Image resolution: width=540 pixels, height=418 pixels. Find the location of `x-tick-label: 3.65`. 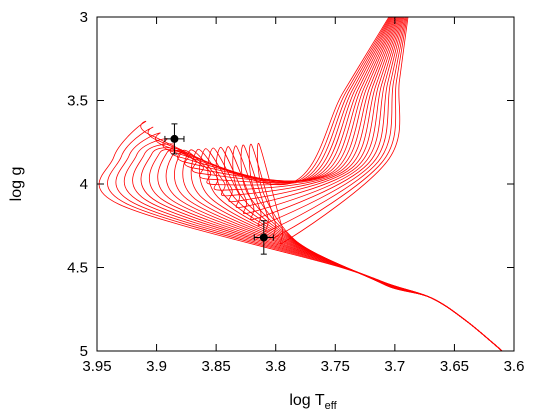

x-tick-label: 3.65 is located at coordinates (454, 366).